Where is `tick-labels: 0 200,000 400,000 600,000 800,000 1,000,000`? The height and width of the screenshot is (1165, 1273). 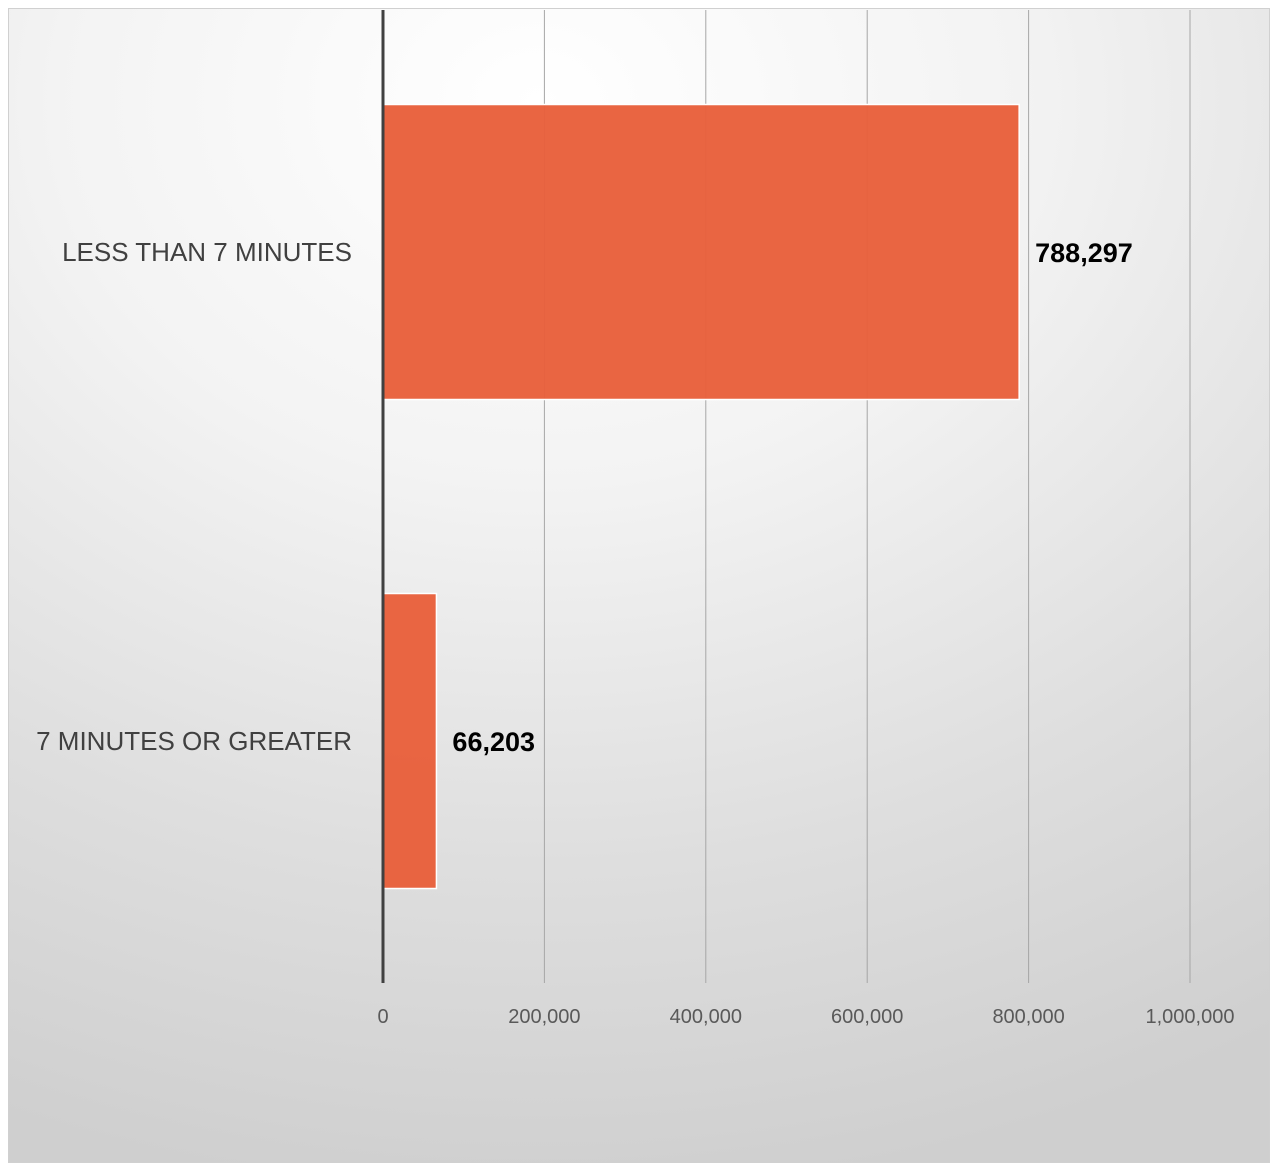 tick-labels: 0 200,000 400,000 600,000 800,000 1,000,000 is located at coordinates (805, 1017).